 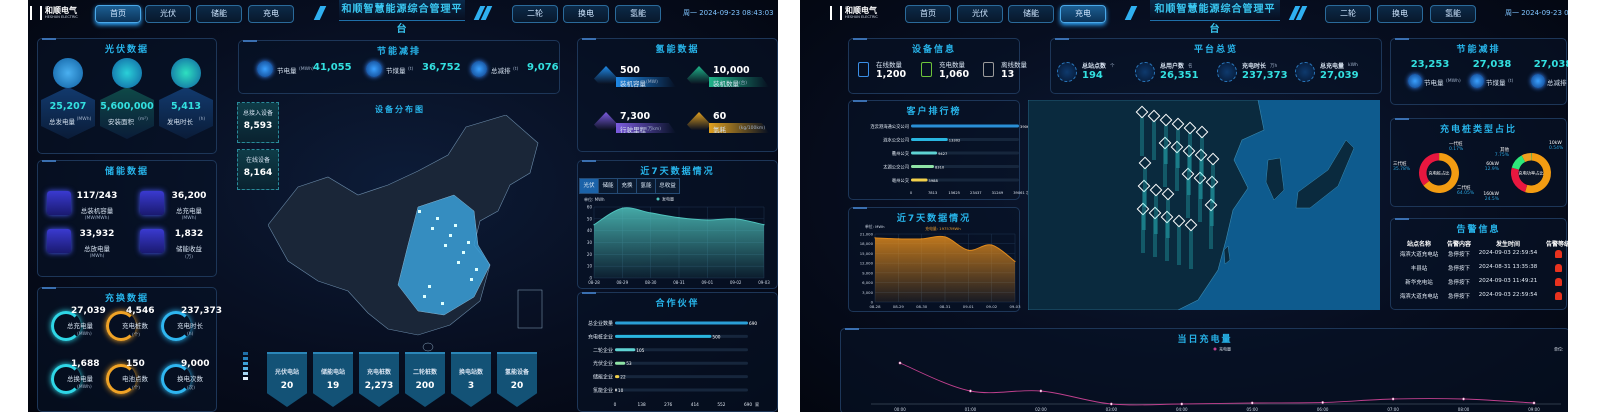 What do you see at coordinates (667, 186) in the screenshot?
I see `tab-4: 总收益` at bounding box center [667, 186].